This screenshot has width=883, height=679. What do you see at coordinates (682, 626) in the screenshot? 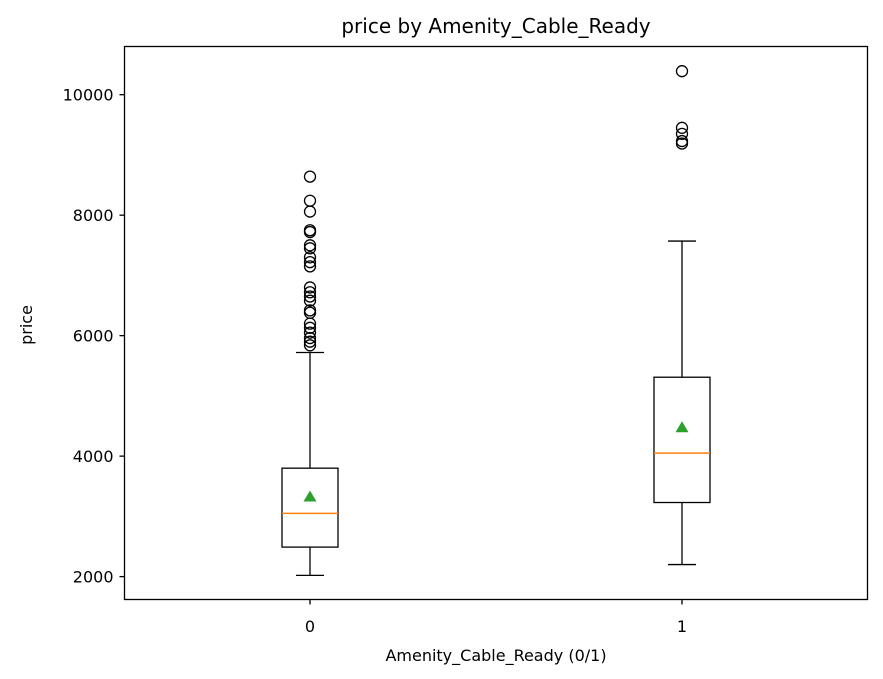
I see `x-tick-label: 1` at bounding box center [682, 626].